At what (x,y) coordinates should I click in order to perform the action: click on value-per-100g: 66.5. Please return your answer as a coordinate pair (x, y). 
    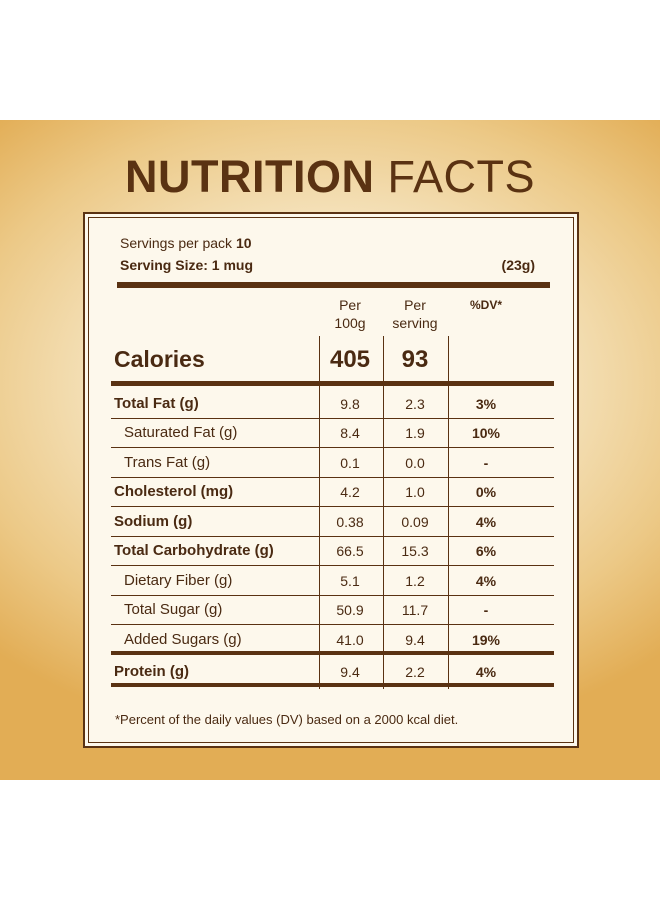
    Looking at the image, I should click on (350, 551).